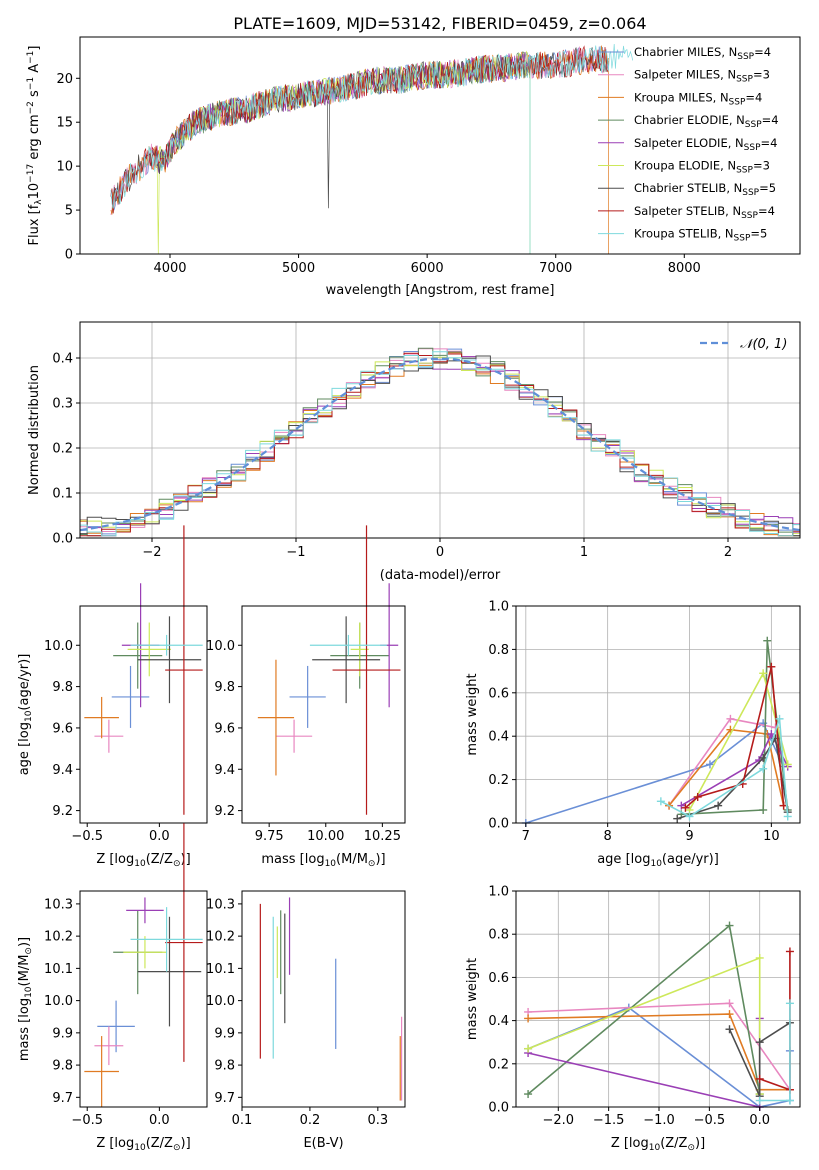  What do you see at coordinates (292, 859) in the screenshot?
I see `x-axis-label-part: mass [log` at bounding box center [292, 859].